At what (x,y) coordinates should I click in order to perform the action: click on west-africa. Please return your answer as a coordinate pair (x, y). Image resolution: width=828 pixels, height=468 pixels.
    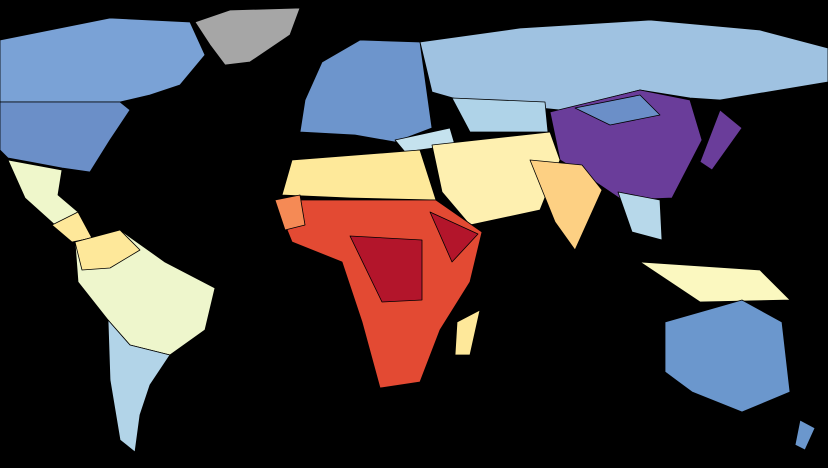
    Looking at the image, I should click on (290, 212).